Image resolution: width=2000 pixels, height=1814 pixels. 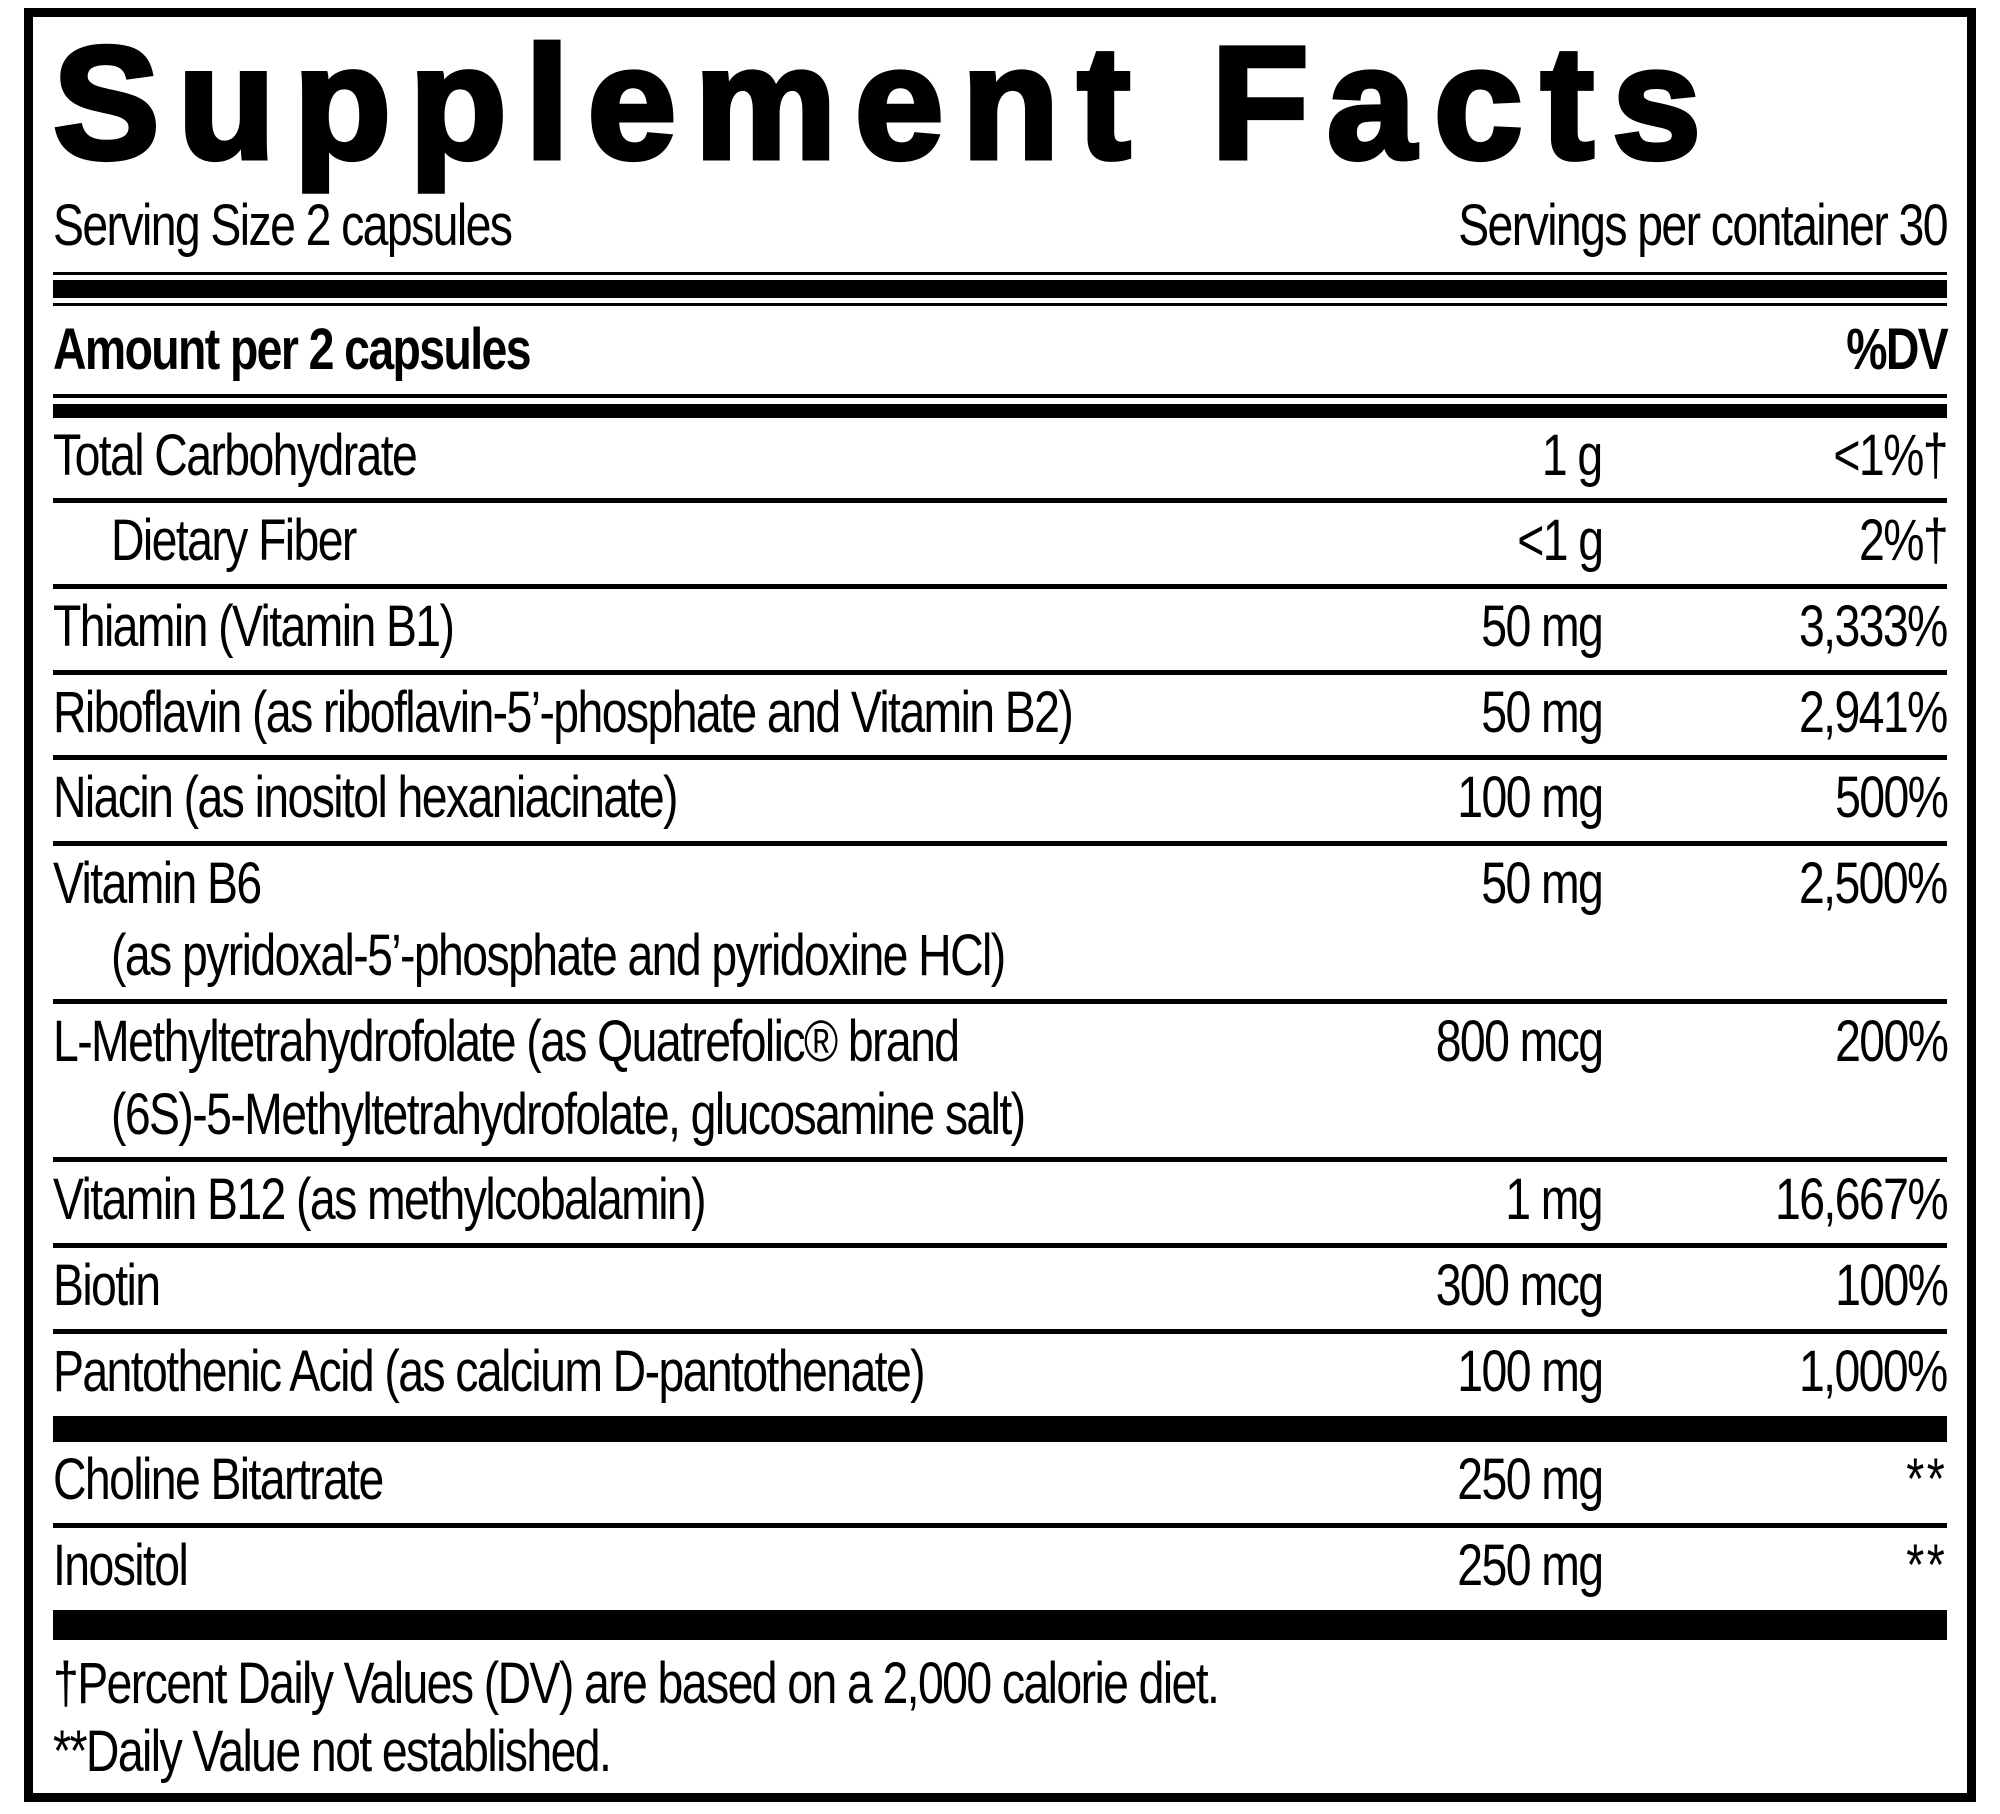 I want to click on nutrient-name: Choline Bitartrate, so click(x=218, y=1480).